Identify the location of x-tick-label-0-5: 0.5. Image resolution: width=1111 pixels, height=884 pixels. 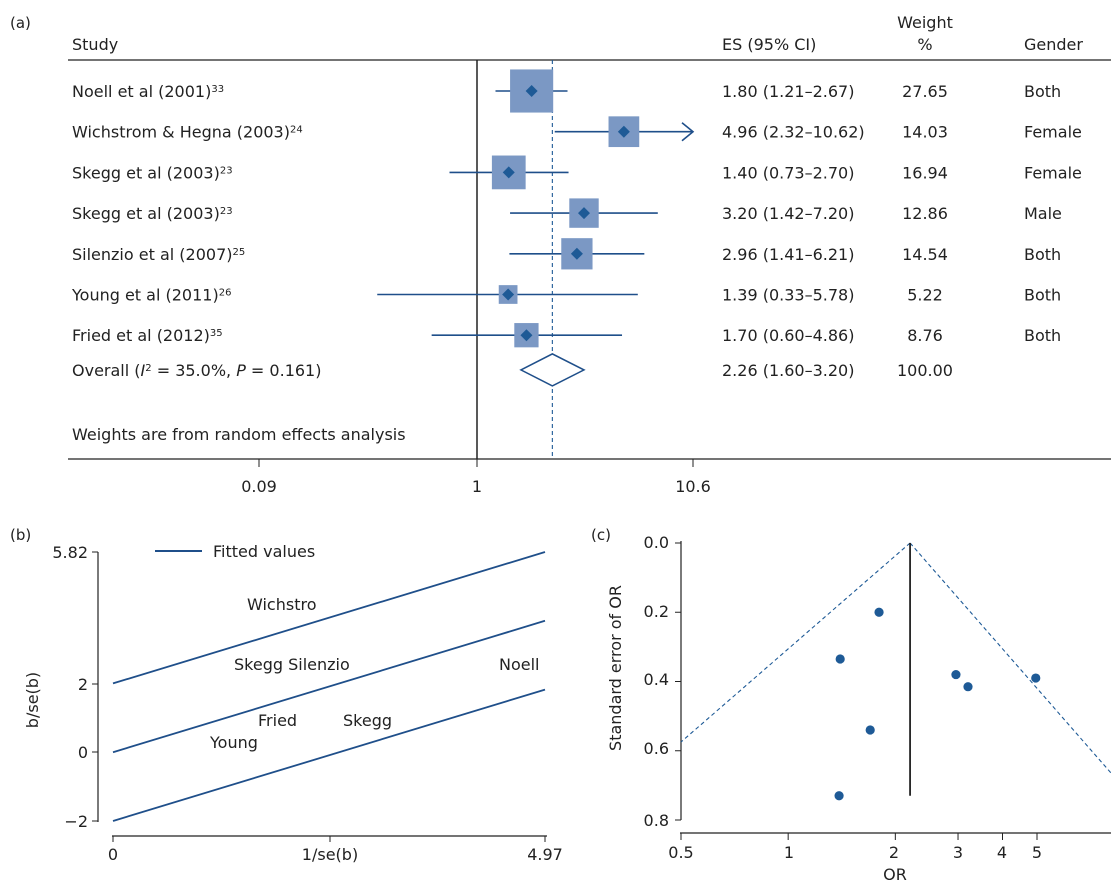
(680, 852).